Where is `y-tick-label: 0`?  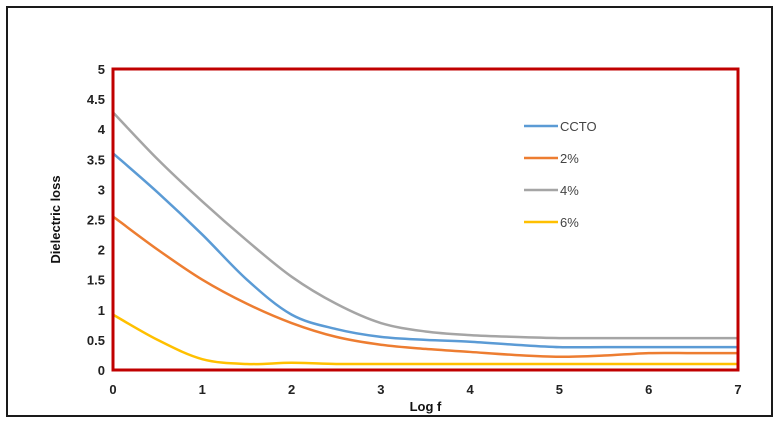
y-tick-label: 0 is located at coordinates (101, 370).